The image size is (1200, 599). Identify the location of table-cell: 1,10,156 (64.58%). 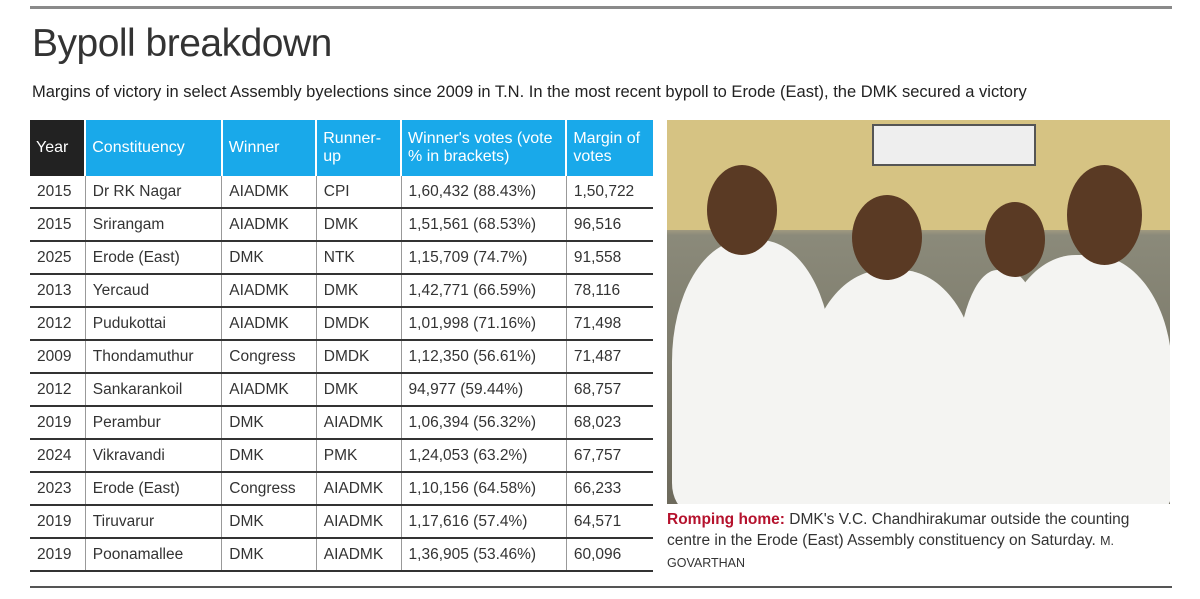
(484, 489).